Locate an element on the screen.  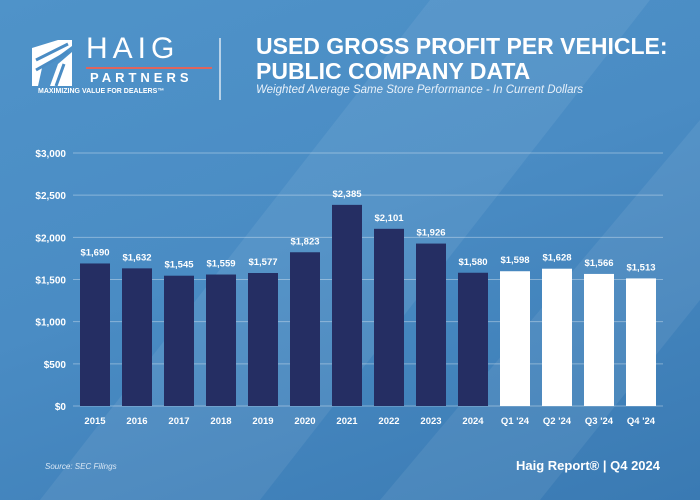
data-label: $1,823 is located at coordinates (304, 241).